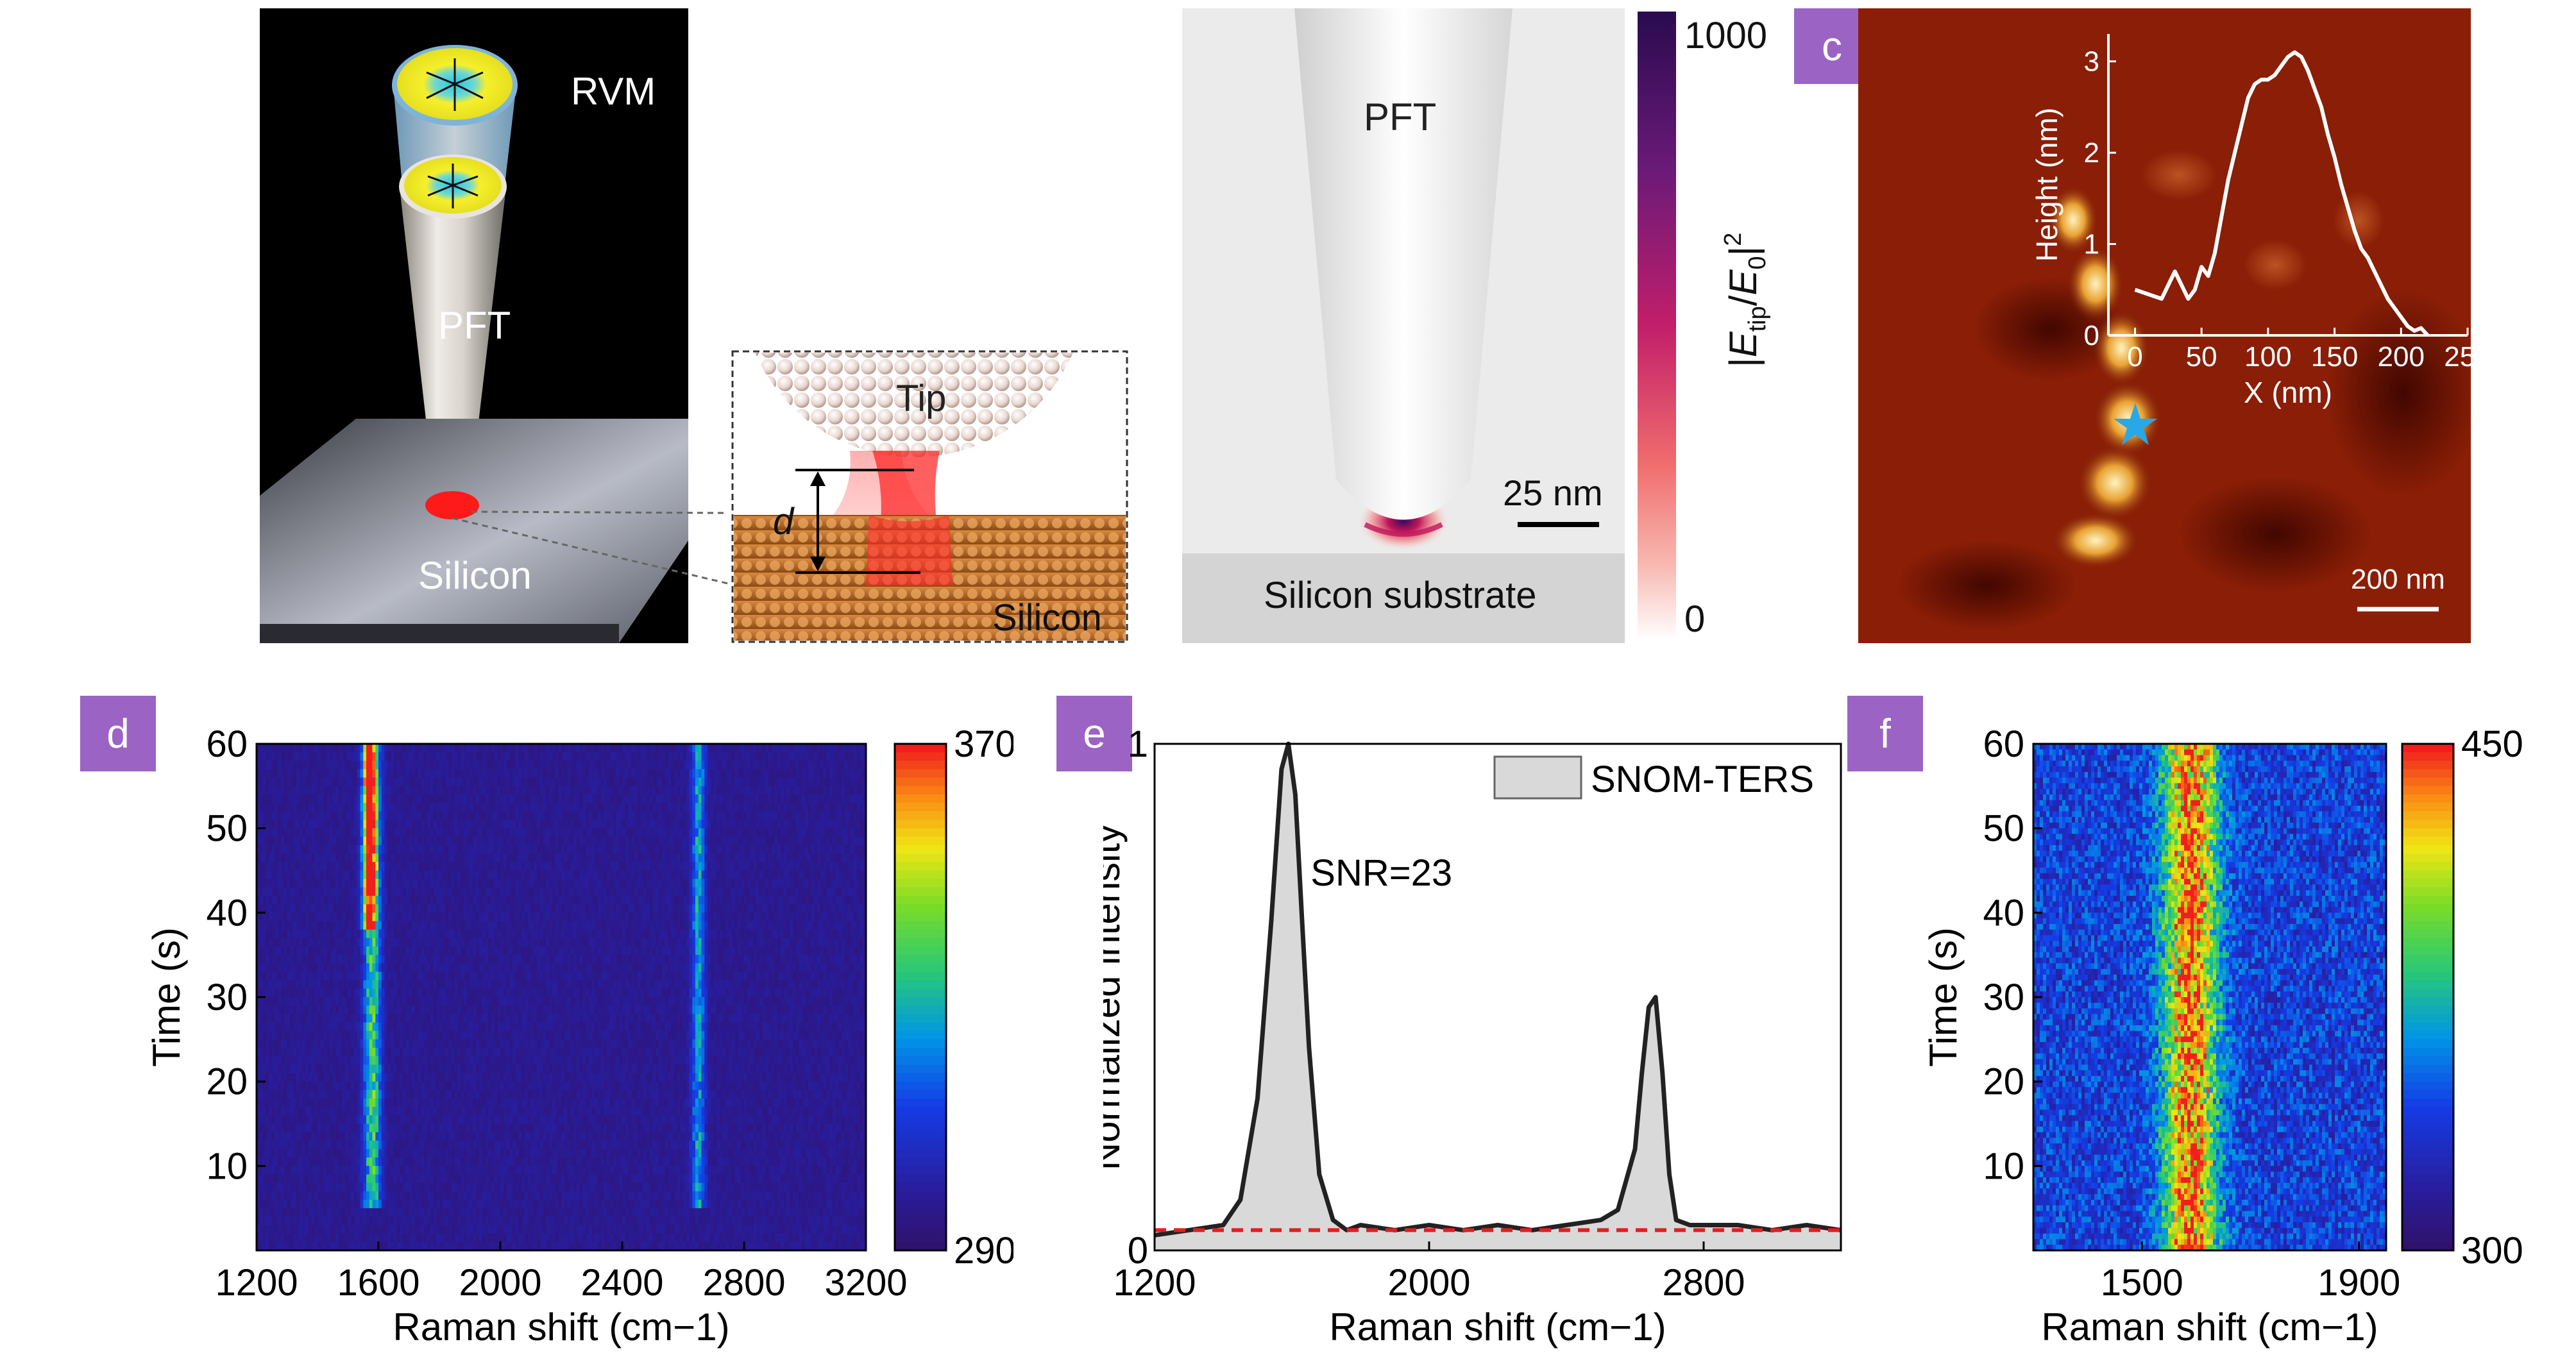  Describe the element at coordinates (1381, 873) in the screenshot. I see `snr-annotation: SNR=23` at that location.